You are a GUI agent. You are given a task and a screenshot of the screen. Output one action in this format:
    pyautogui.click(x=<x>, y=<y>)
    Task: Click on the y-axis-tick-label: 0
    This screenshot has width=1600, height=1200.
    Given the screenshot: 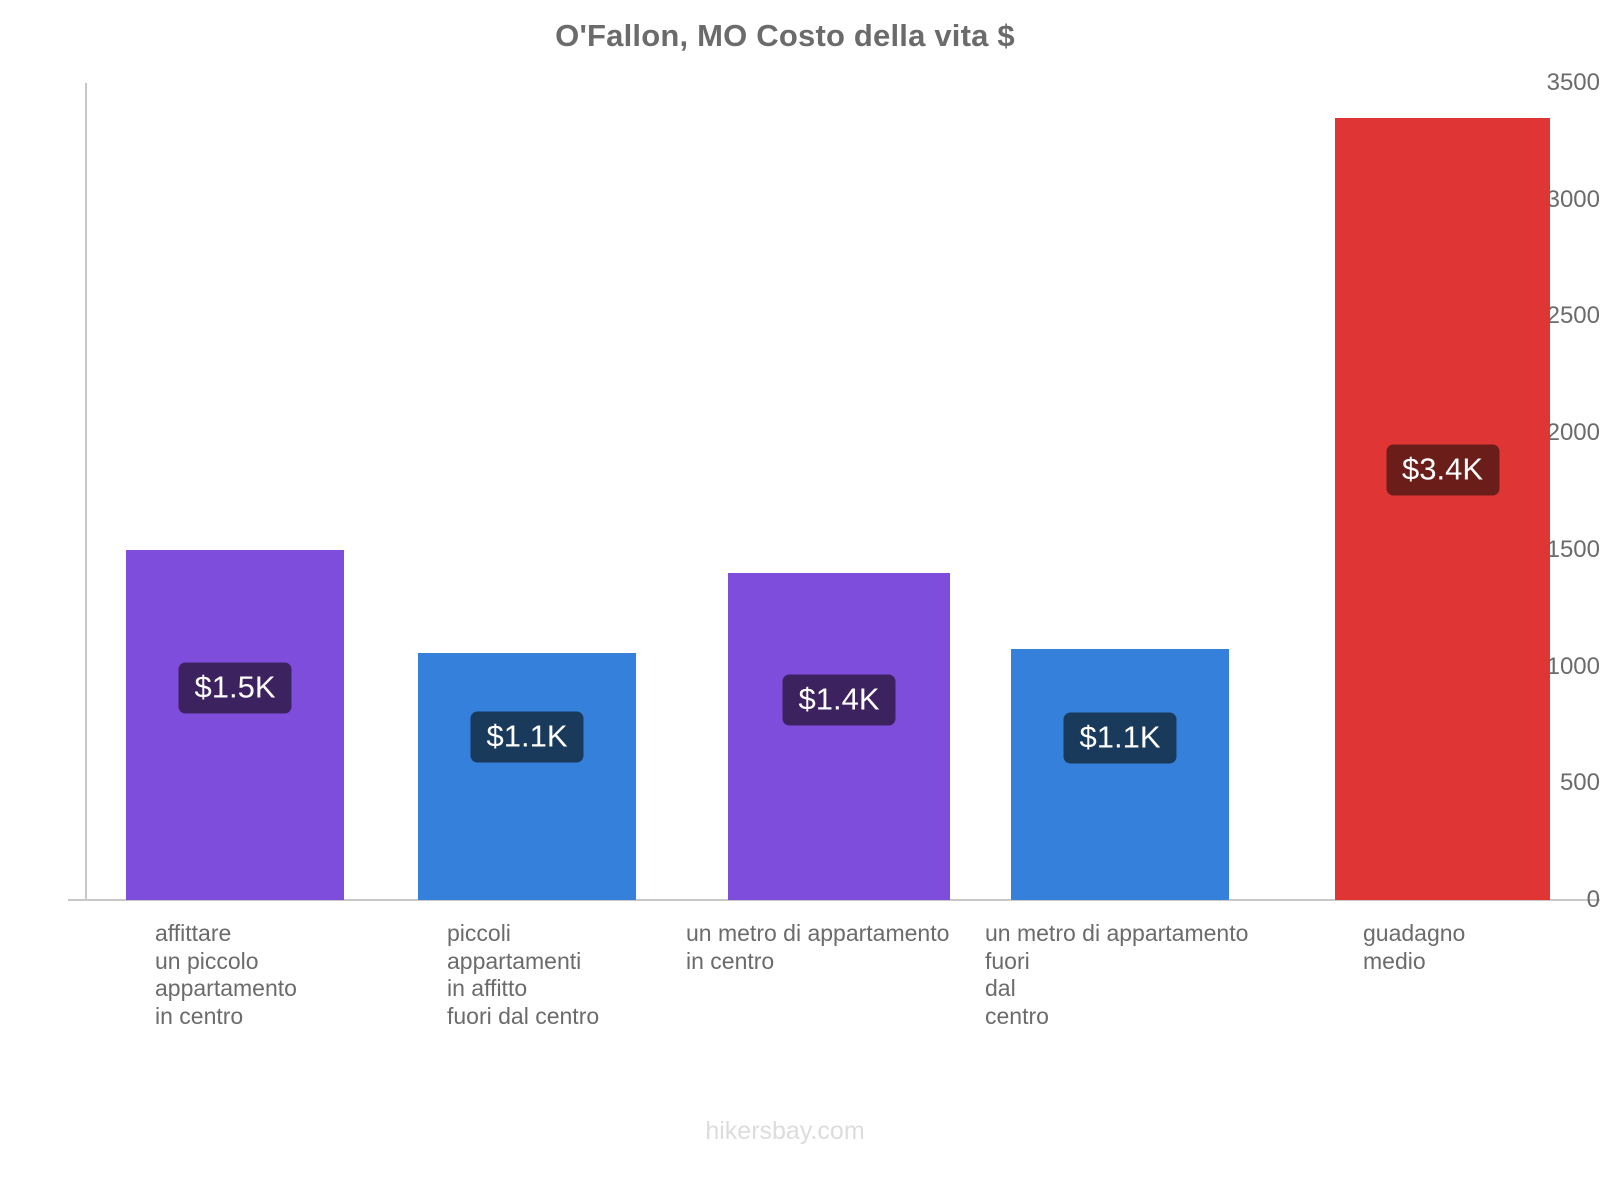 What is the action you would take?
    pyautogui.click(x=1593, y=899)
    